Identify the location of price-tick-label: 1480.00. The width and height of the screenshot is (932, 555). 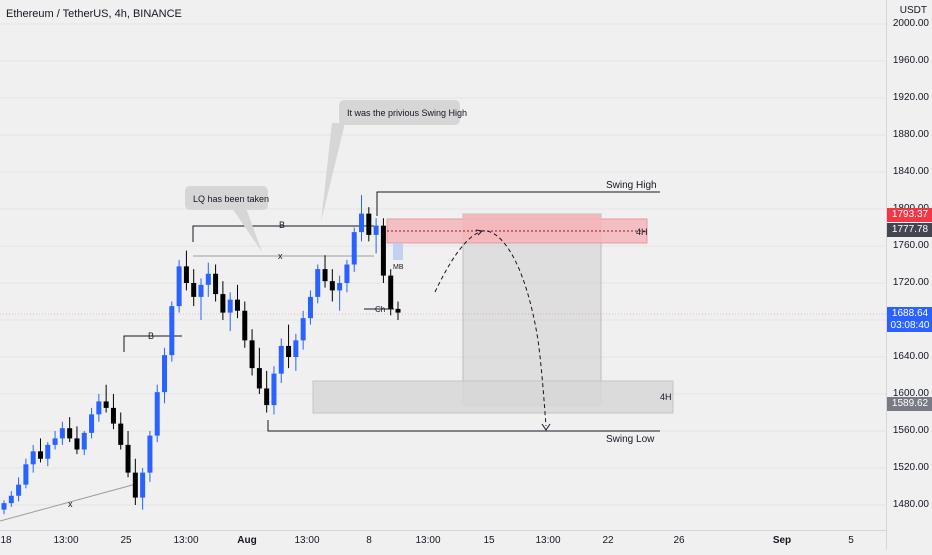
(910, 504).